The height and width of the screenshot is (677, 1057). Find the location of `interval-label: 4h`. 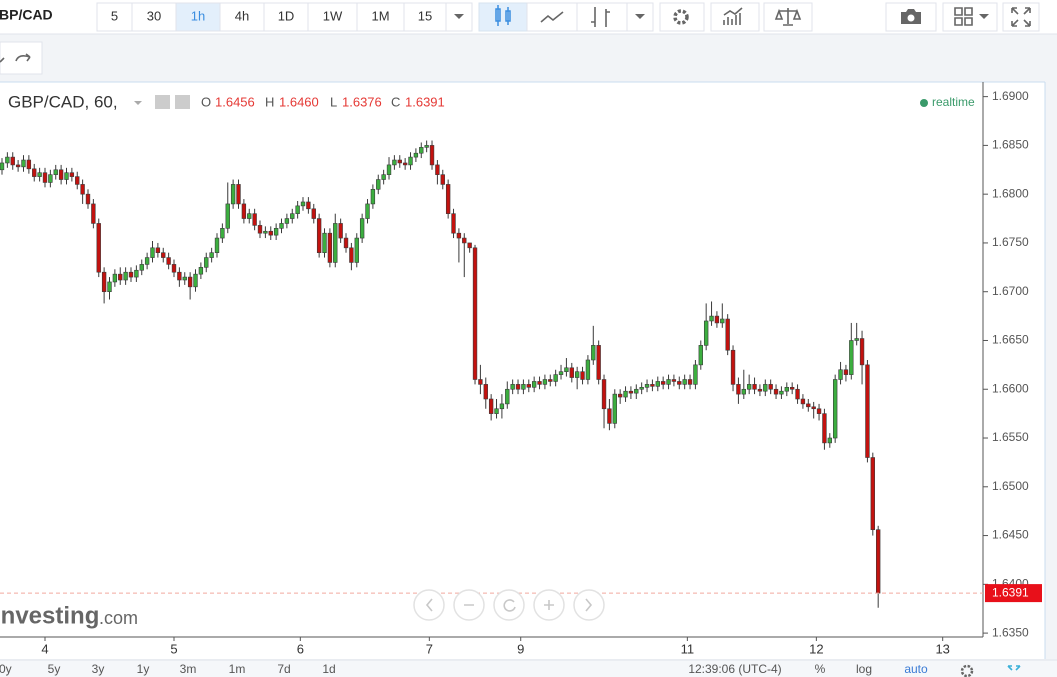

interval-label: 4h is located at coordinates (242, 15).